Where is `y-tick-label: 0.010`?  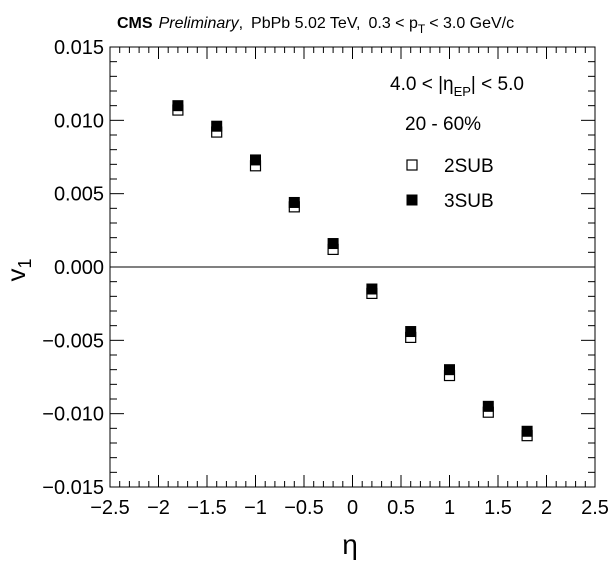 y-tick-label: 0.010 is located at coordinates (79, 121).